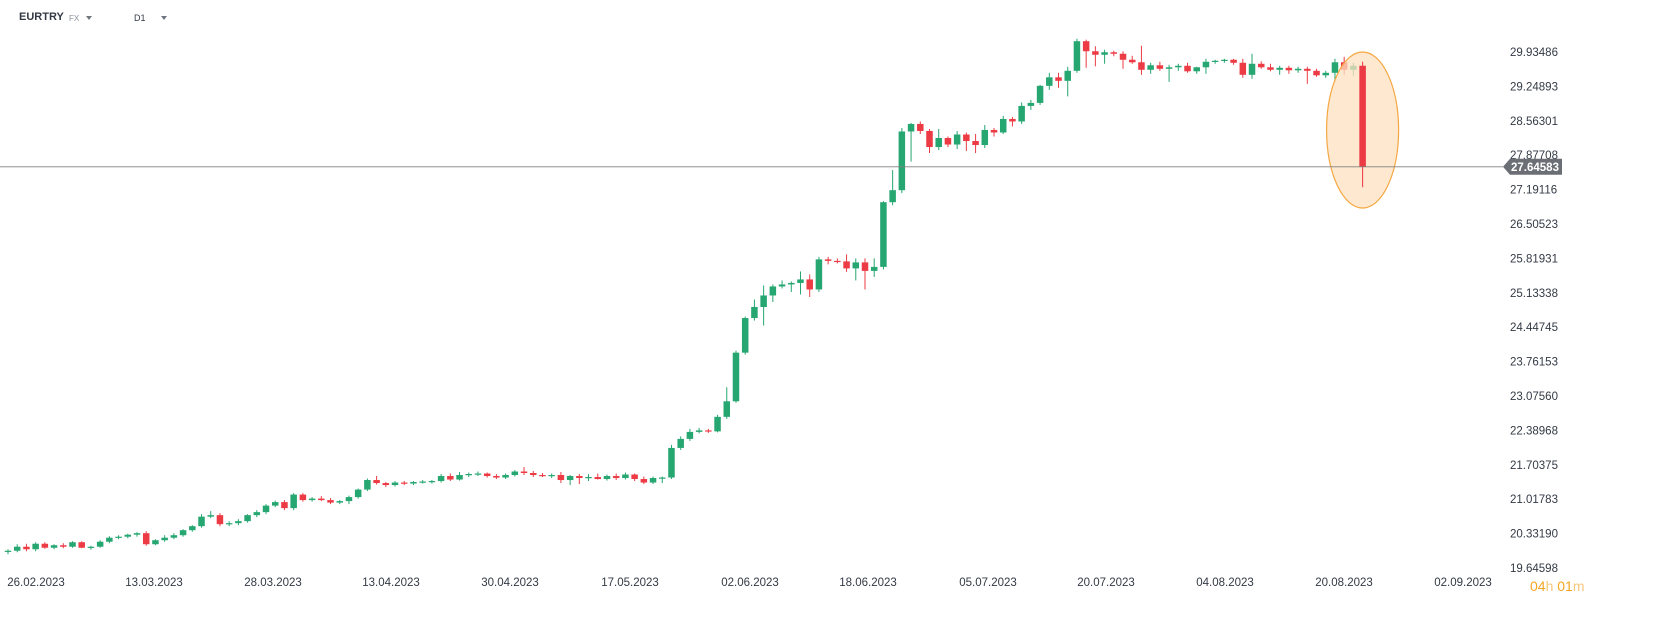 Image resolution: width=1653 pixels, height=630 pixels. I want to click on price-tick-label: 19.64598, so click(1534, 569).